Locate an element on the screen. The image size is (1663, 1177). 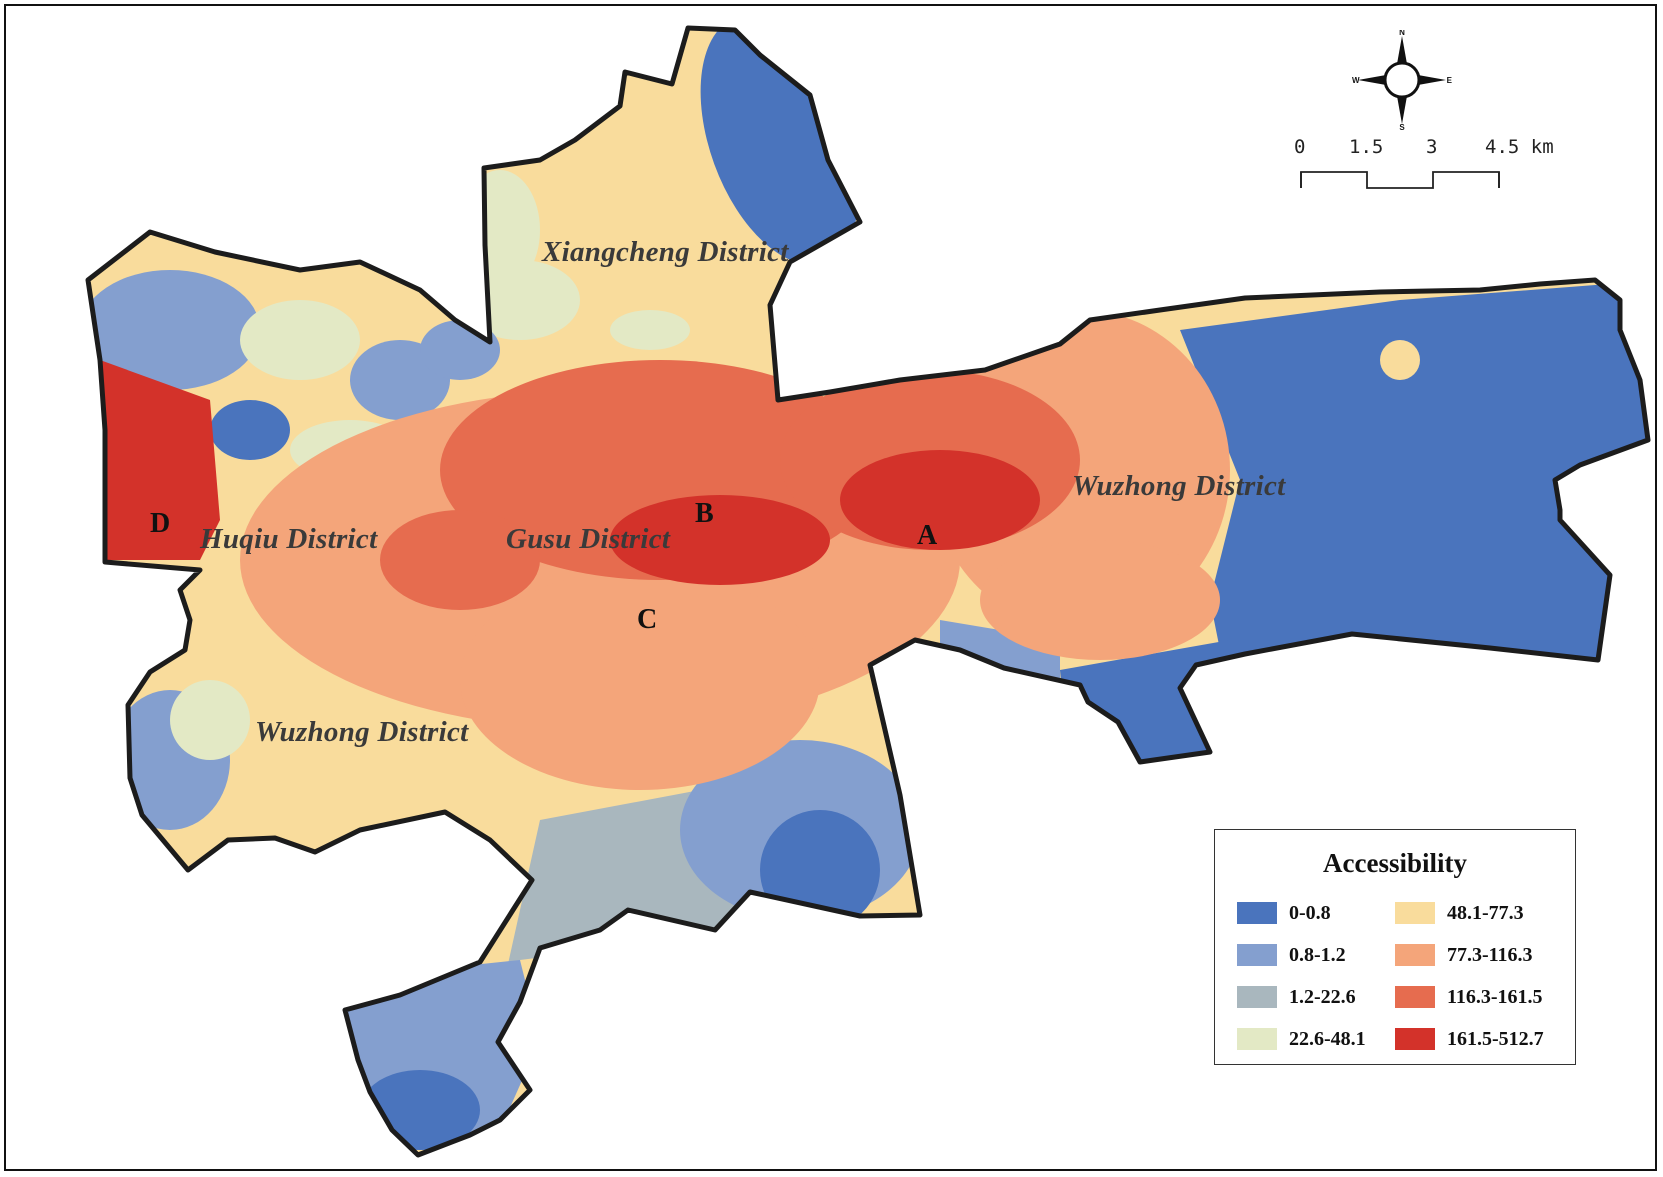
compass-n: N is located at coordinates (1402, 33).